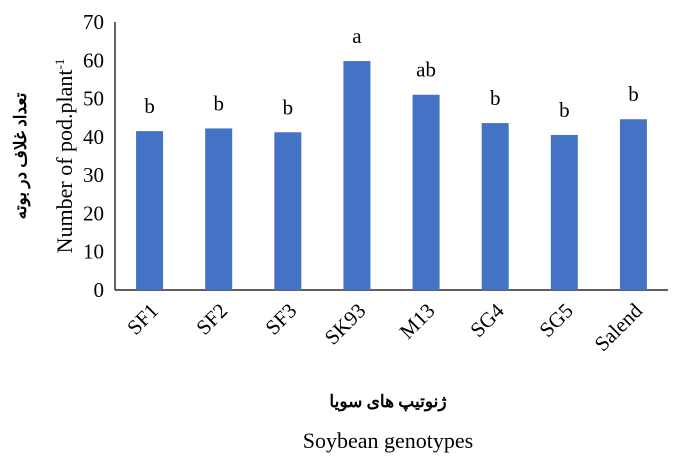  What do you see at coordinates (93, 60) in the screenshot?
I see `y-tick-label: 60` at bounding box center [93, 60].